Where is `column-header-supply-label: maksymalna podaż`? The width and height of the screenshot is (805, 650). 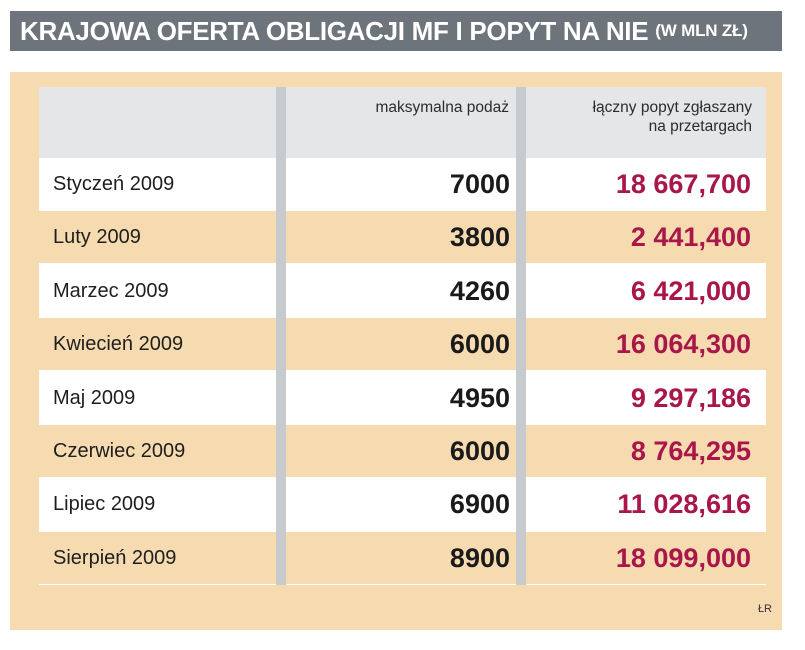 column-header-supply-label: maksymalna podaż is located at coordinates (442, 107).